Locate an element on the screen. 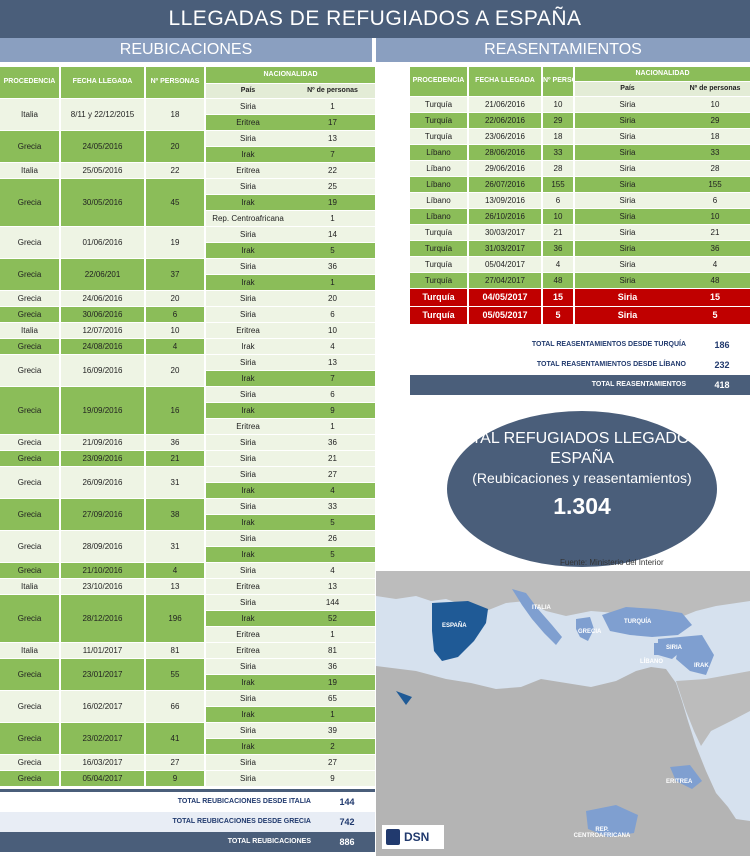 This screenshot has height=856, width=750. cell-num: 26 is located at coordinates (332, 538).